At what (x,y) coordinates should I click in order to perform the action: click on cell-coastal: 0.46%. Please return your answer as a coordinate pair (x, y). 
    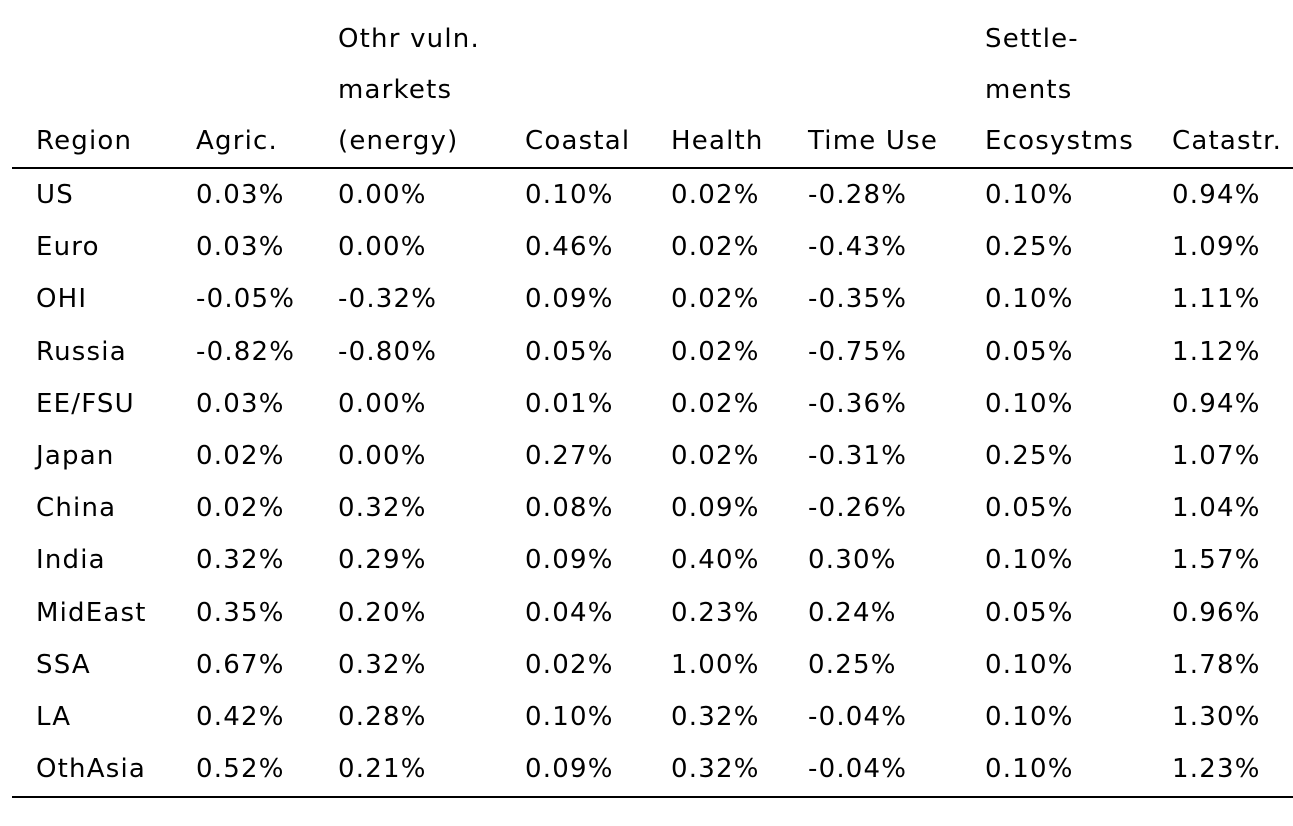
    Looking at the image, I should click on (569, 247).